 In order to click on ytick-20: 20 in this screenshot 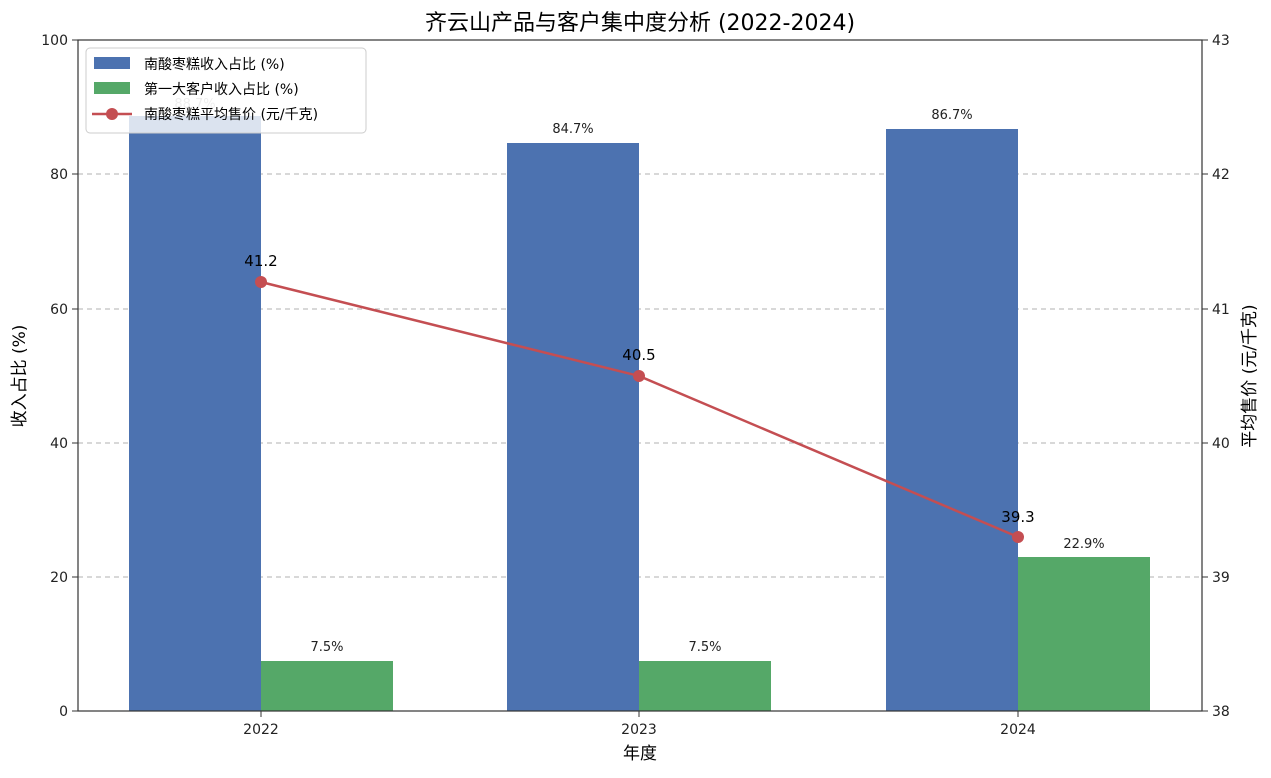, I will do `click(59, 578)`.